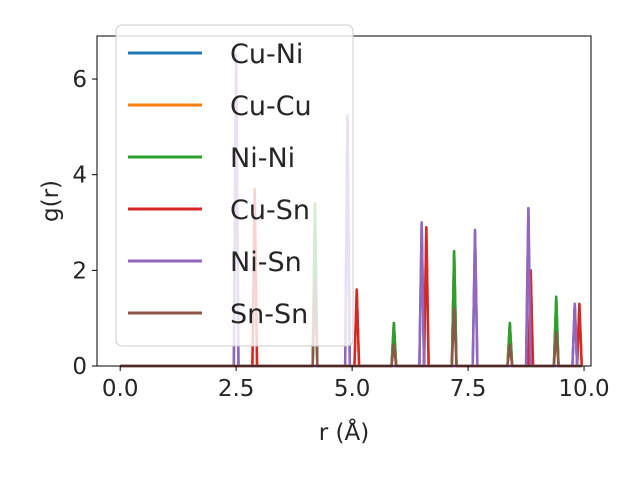 The width and height of the screenshot is (640, 480). What do you see at coordinates (344, 432) in the screenshot?
I see `x-axis-title: r (Å)` at bounding box center [344, 432].